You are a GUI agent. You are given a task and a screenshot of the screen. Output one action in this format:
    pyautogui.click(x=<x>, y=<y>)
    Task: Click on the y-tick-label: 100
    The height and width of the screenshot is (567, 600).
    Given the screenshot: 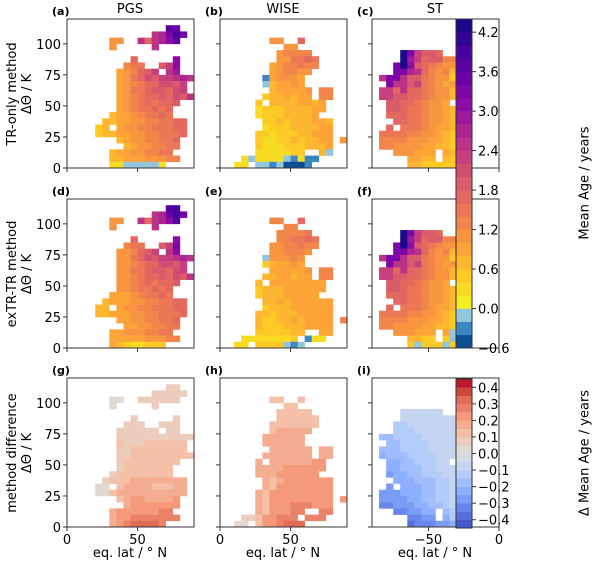 What is the action you would take?
    pyautogui.click(x=48, y=404)
    